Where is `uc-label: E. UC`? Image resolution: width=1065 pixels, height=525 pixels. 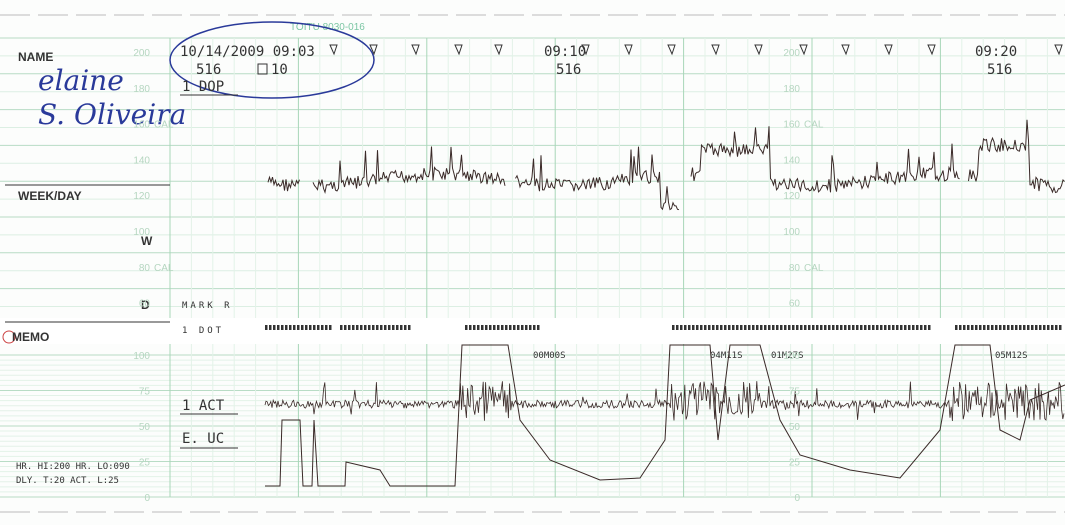
uc-label: E. UC is located at coordinates (203, 439).